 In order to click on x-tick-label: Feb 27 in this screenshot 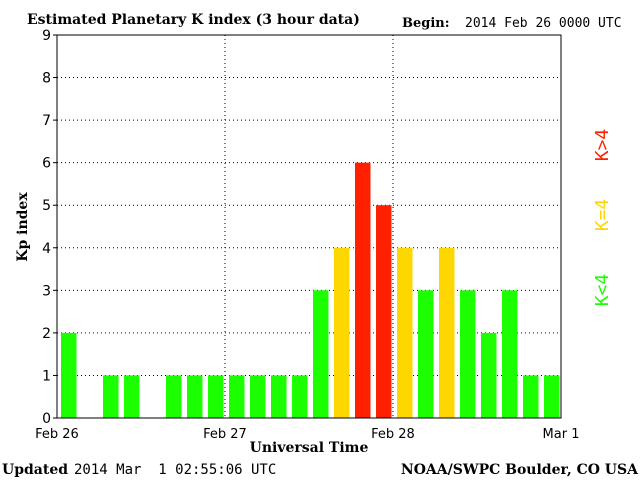, I will do `click(225, 434)`.